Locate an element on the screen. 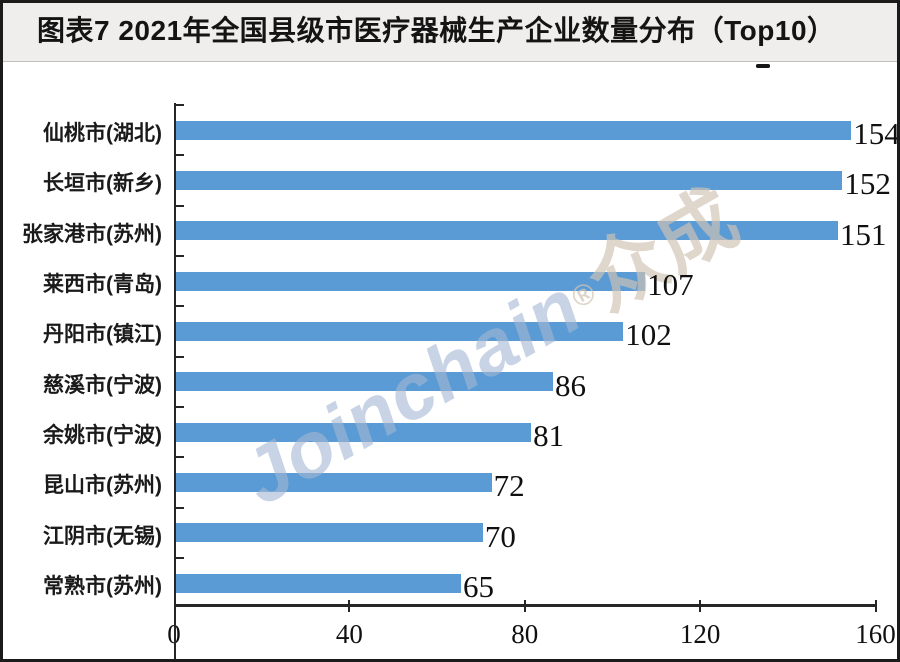  category-label: 江阴市(无锡) is located at coordinates (102, 536).